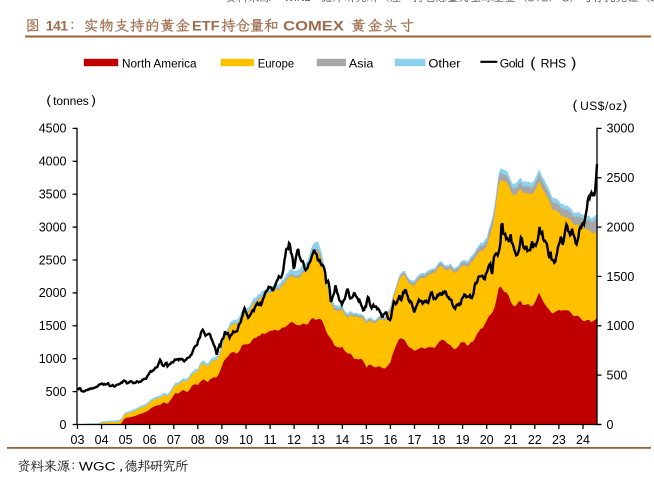 This screenshot has width=654, height=481. Describe the element at coordinates (97, 468) in the screenshot. I see `svg-text: WGC` at that location.